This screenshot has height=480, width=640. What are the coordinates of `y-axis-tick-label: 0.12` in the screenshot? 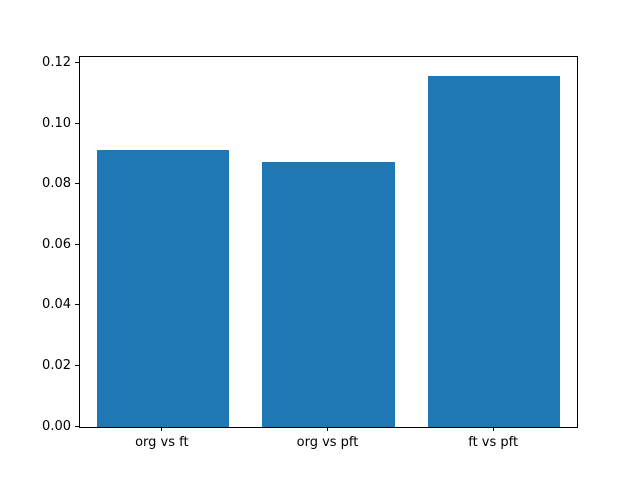 It's located at (56, 63).